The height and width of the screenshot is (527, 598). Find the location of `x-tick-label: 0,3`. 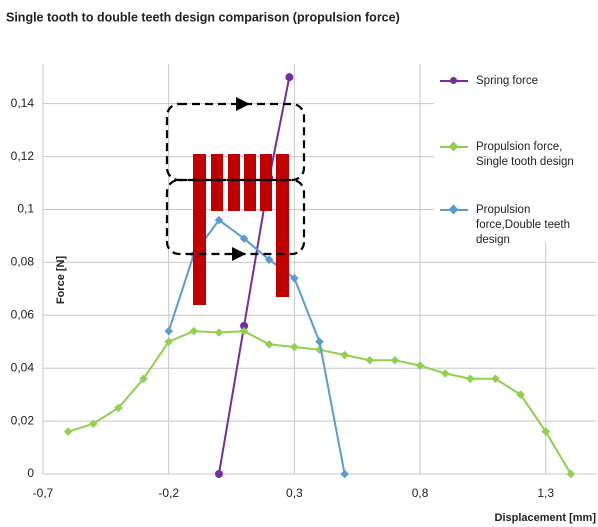

x-tick-label: 0,3 is located at coordinates (294, 493).